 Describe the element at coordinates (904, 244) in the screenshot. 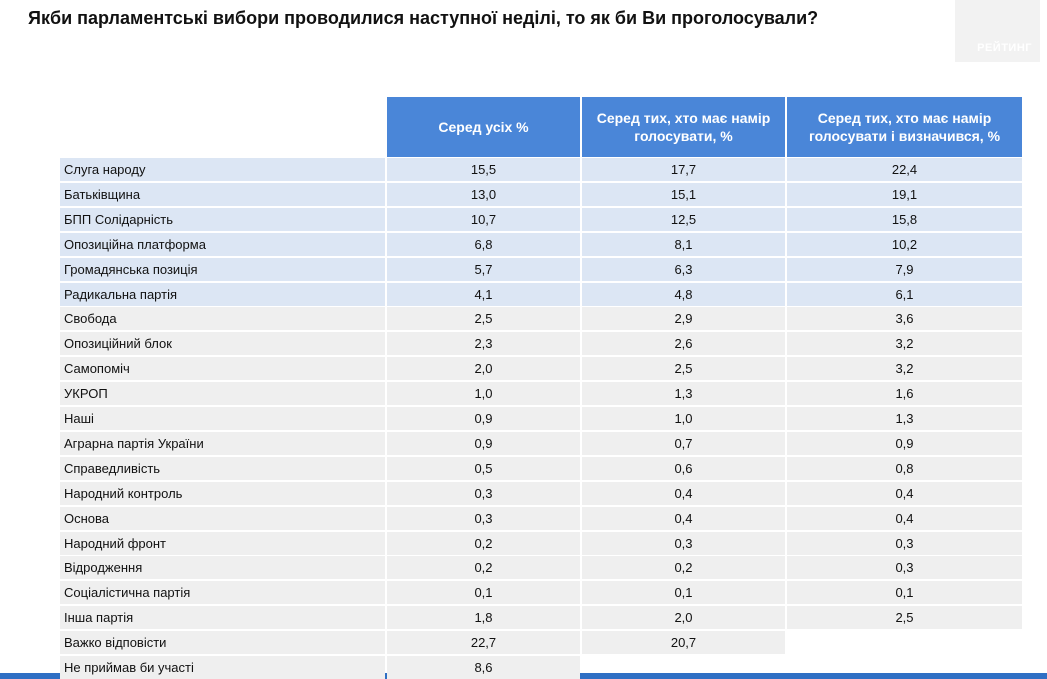

I see `cell-value: 10,2` at that location.